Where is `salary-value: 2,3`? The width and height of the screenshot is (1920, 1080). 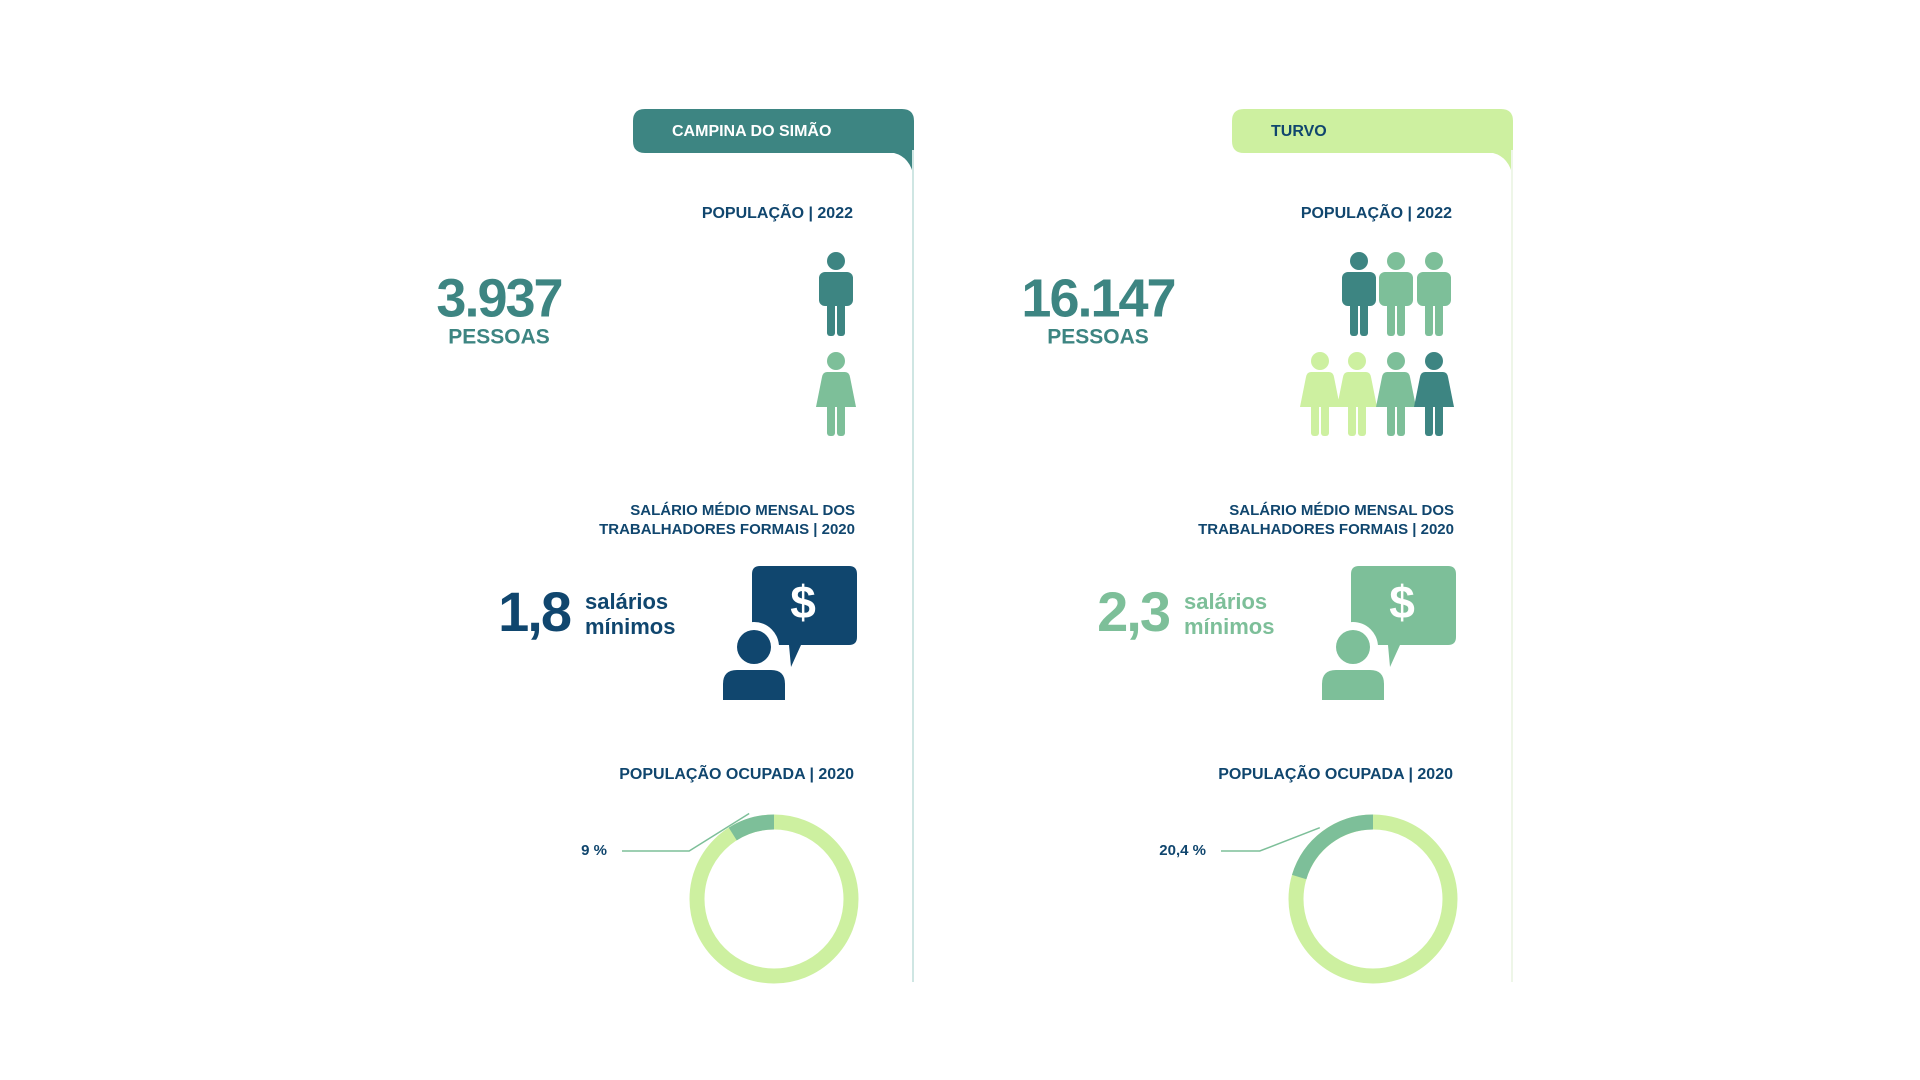
salary-value: 2,3 is located at coordinates (1133, 611).